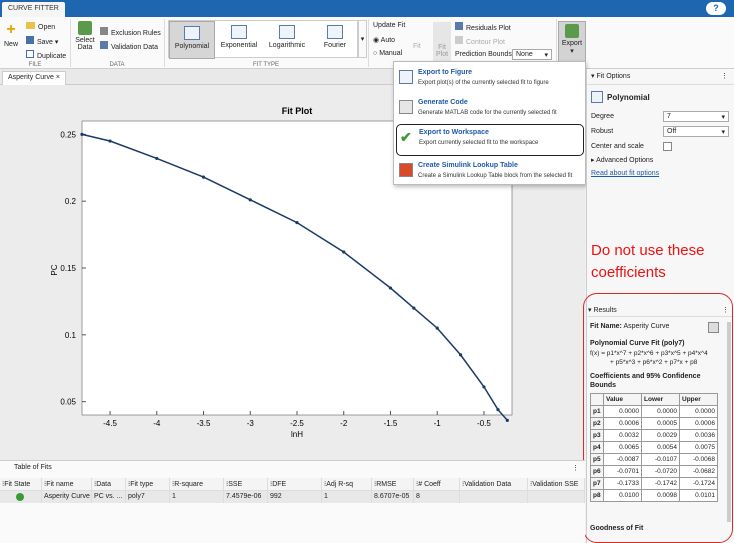 The height and width of the screenshot is (543, 734). What do you see at coordinates (297, 111) in the screenshot?
I see `chart-title: Fit Plot` at bounding box center [297, 111].